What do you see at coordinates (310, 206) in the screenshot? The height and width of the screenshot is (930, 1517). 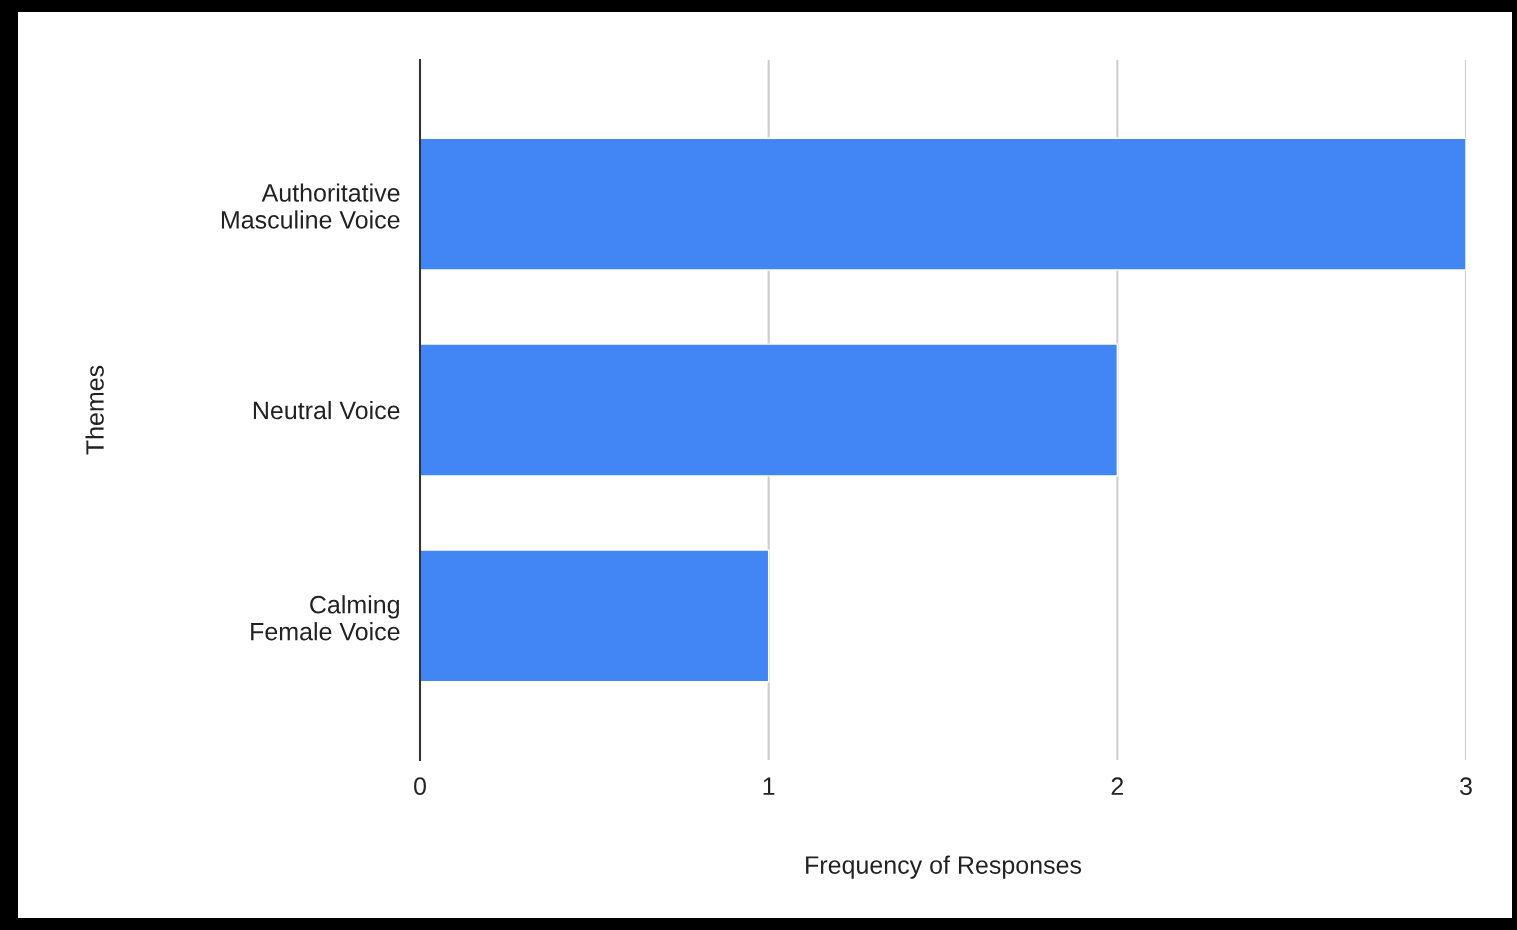 I see `y-tick-label: Authoritative Masculine Voice` at bounding box center [310, 206].